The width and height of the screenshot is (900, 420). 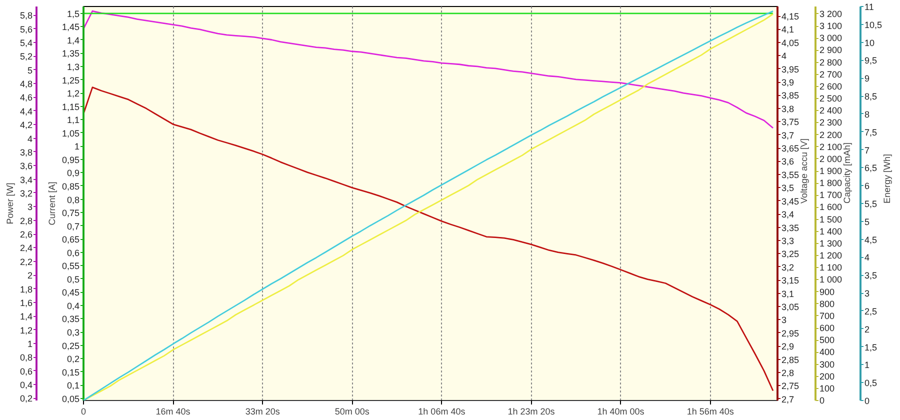 What do you see at coordinates (871, 61) in the screenshot?
I see `y2-tick-label: 9,5` at bounding box center [871, 61].